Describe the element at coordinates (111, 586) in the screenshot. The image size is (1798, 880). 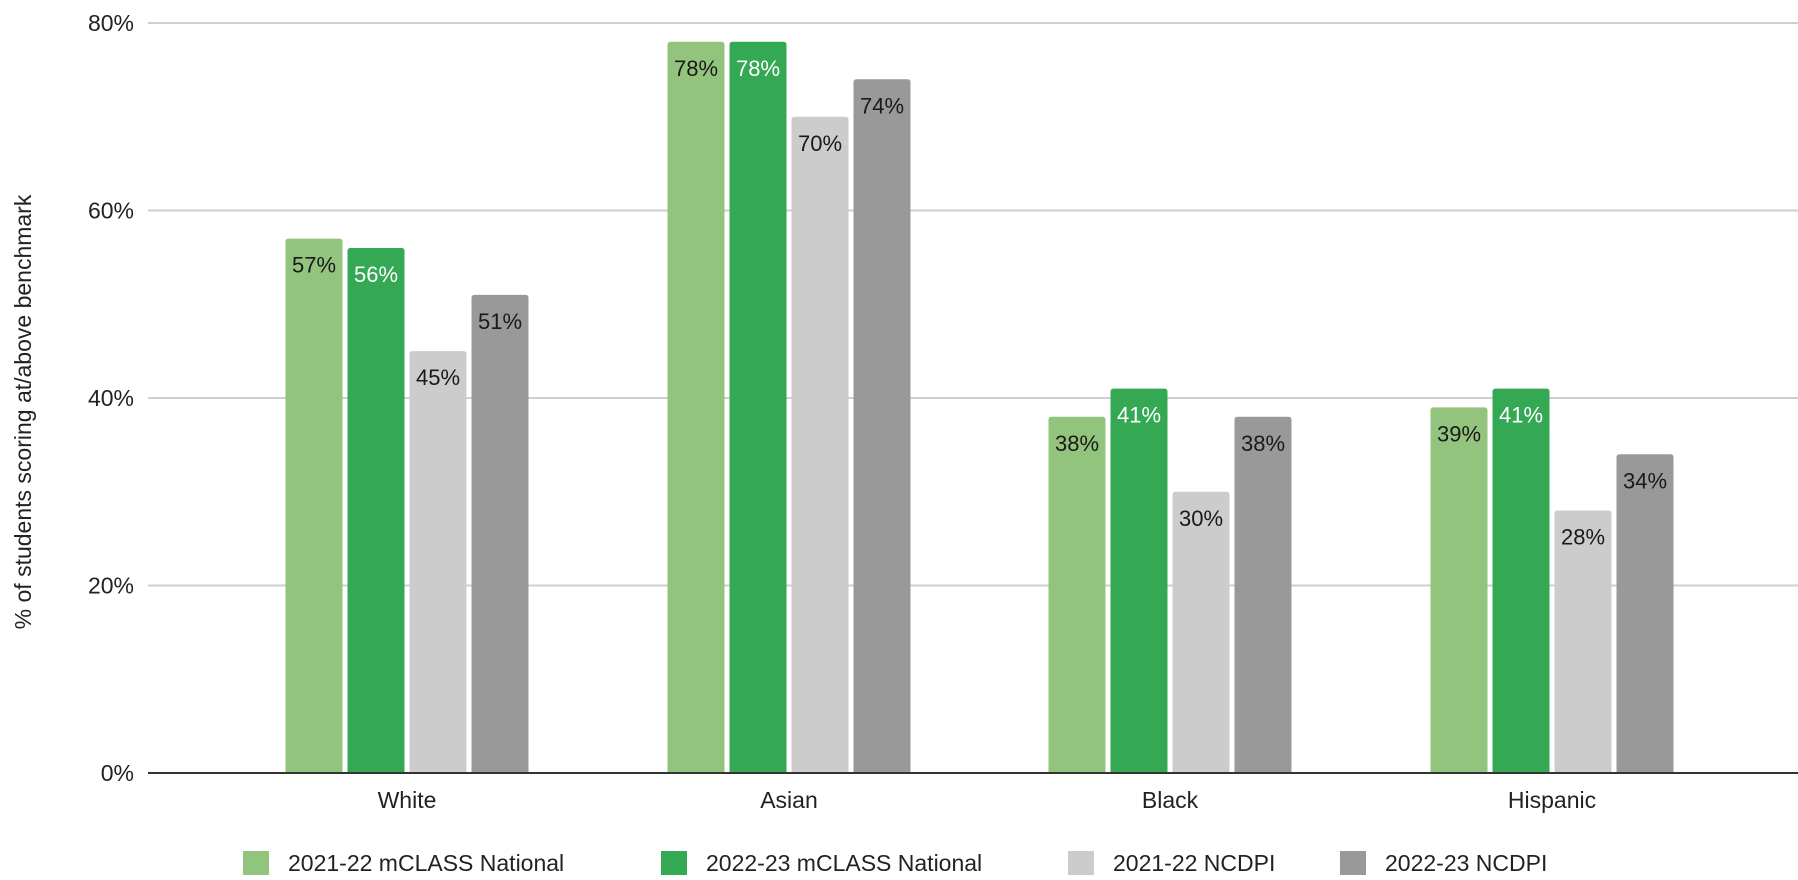
I see `y-tick-label: 20%` at that location.